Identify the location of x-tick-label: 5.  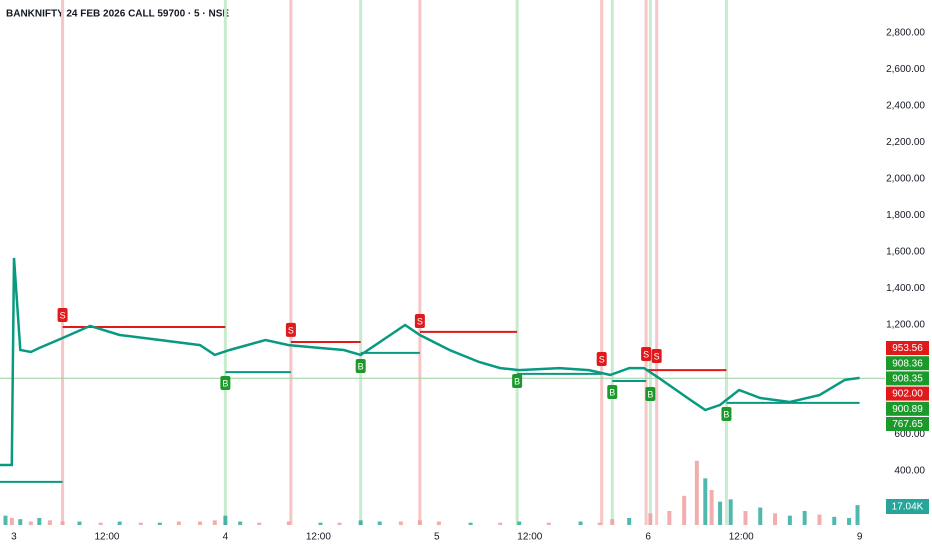
(437, 537).